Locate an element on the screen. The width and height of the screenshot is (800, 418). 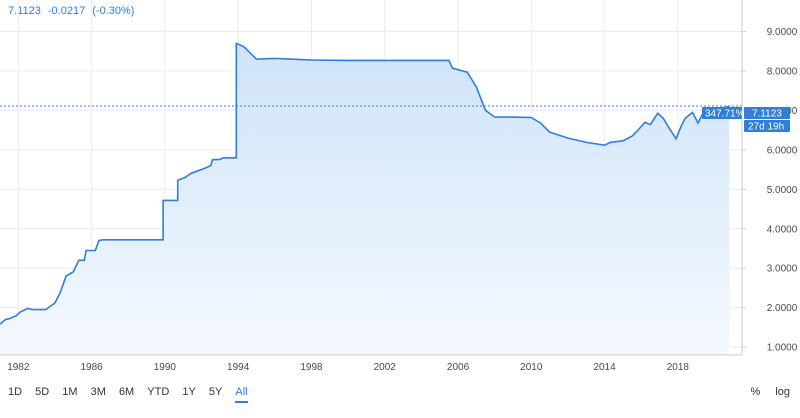
x-tick-label: 2010 is located at coordinates (531, 367).